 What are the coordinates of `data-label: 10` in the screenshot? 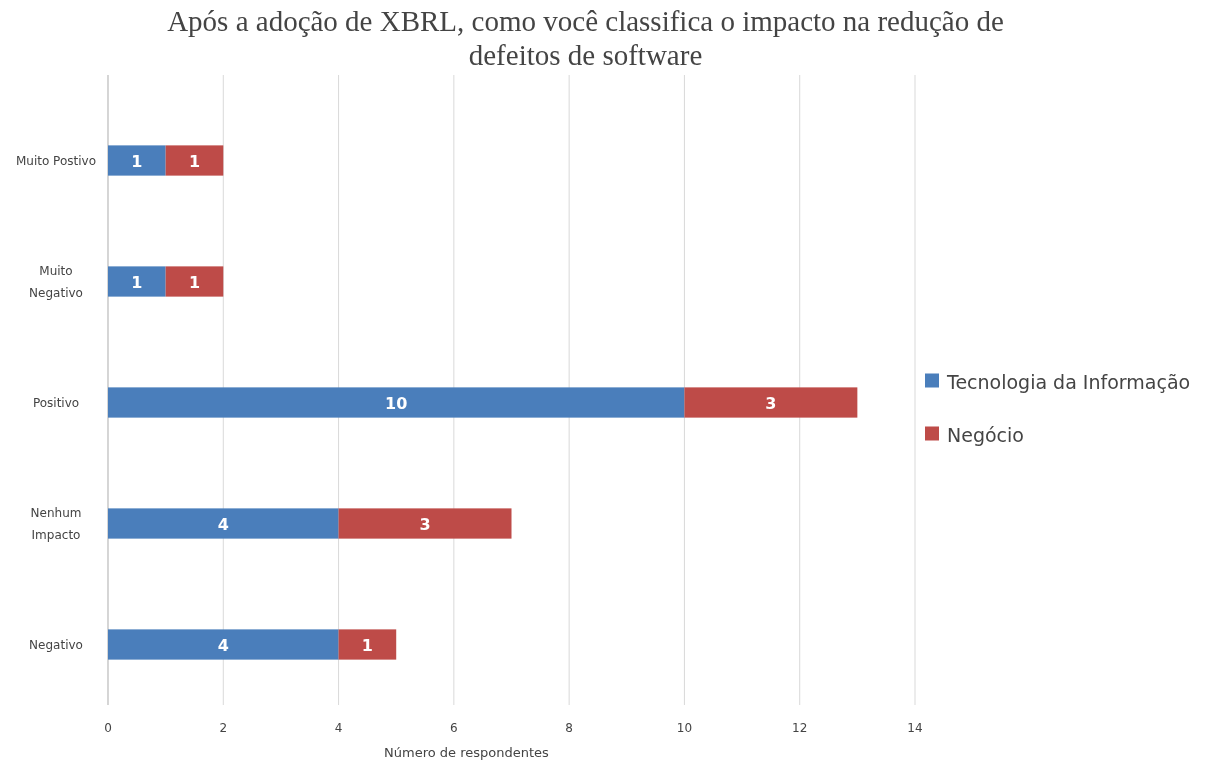 It's located at (396, 403).